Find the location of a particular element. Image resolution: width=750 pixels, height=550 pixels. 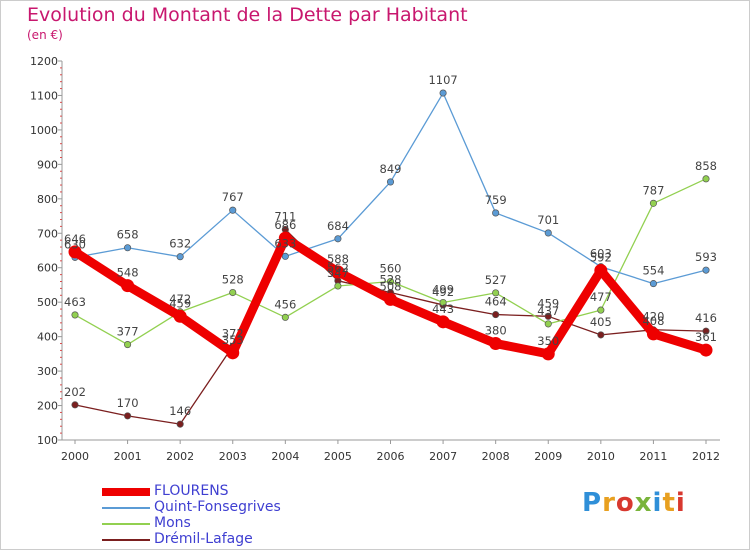

legend-label: Mons is located at coordinates (172, 523).